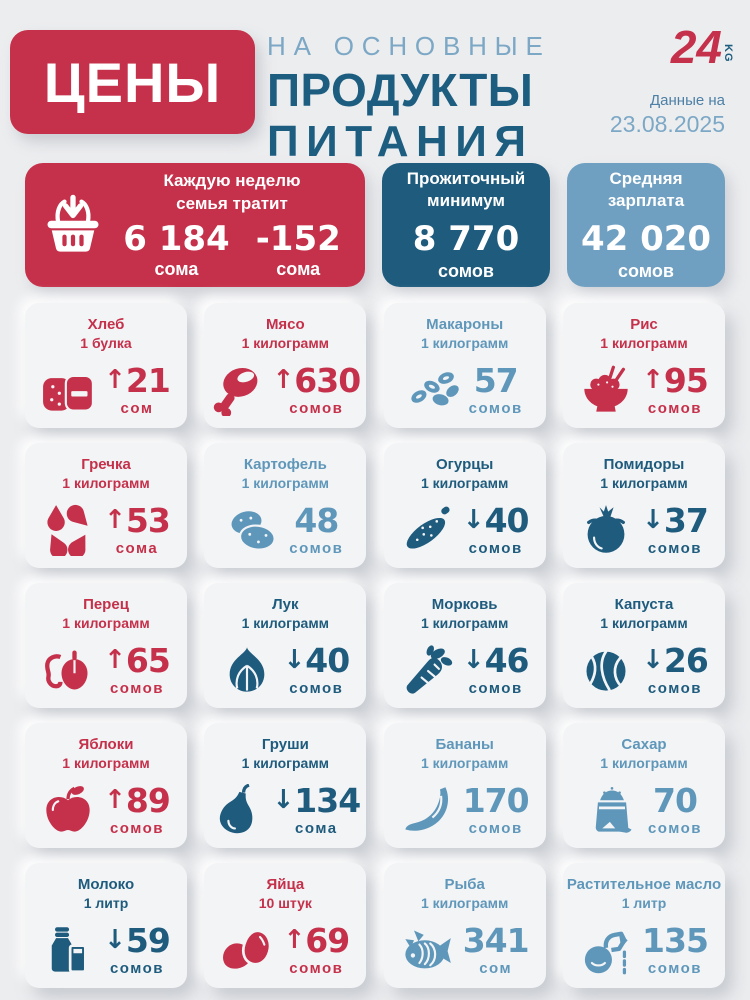  I want to click on price-block: ↑ 630 сомов, so click(316, 388).